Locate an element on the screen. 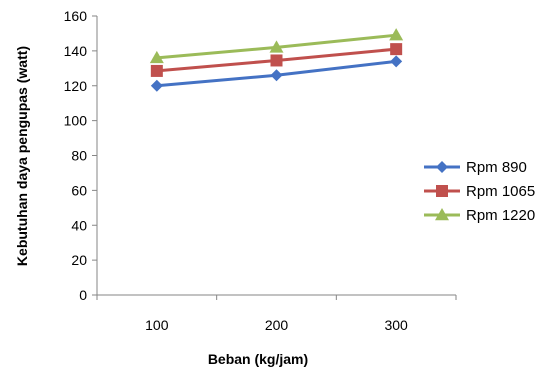 Image resolution: width=555 pixels, height=382 pixels. series-square is located at coordinates (276, 60).